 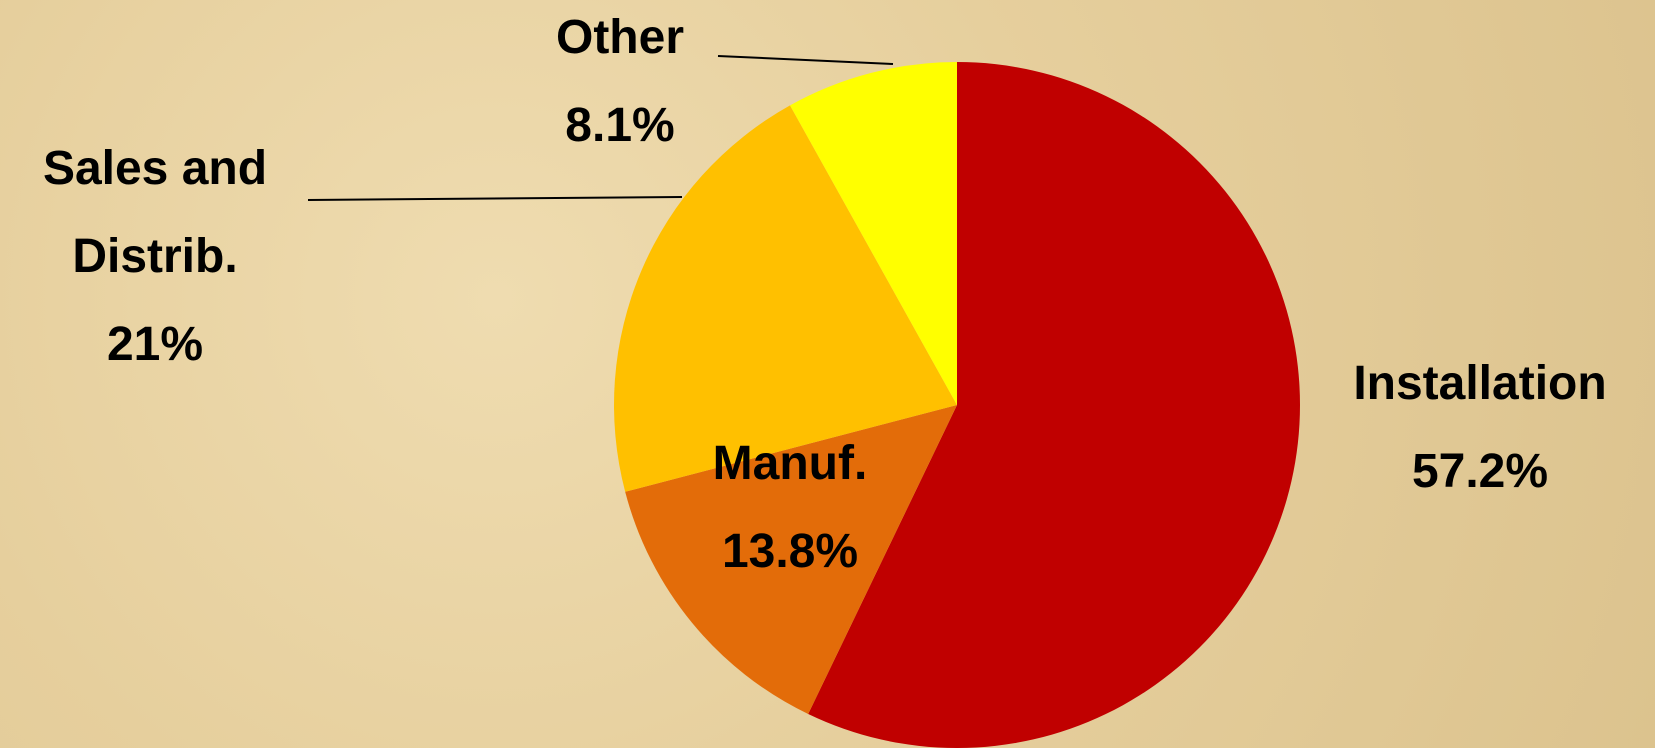 What do you see at coordinates (619, 37) in the screenshot?
I see `category-label: Other` at bounding box center [619, 37].